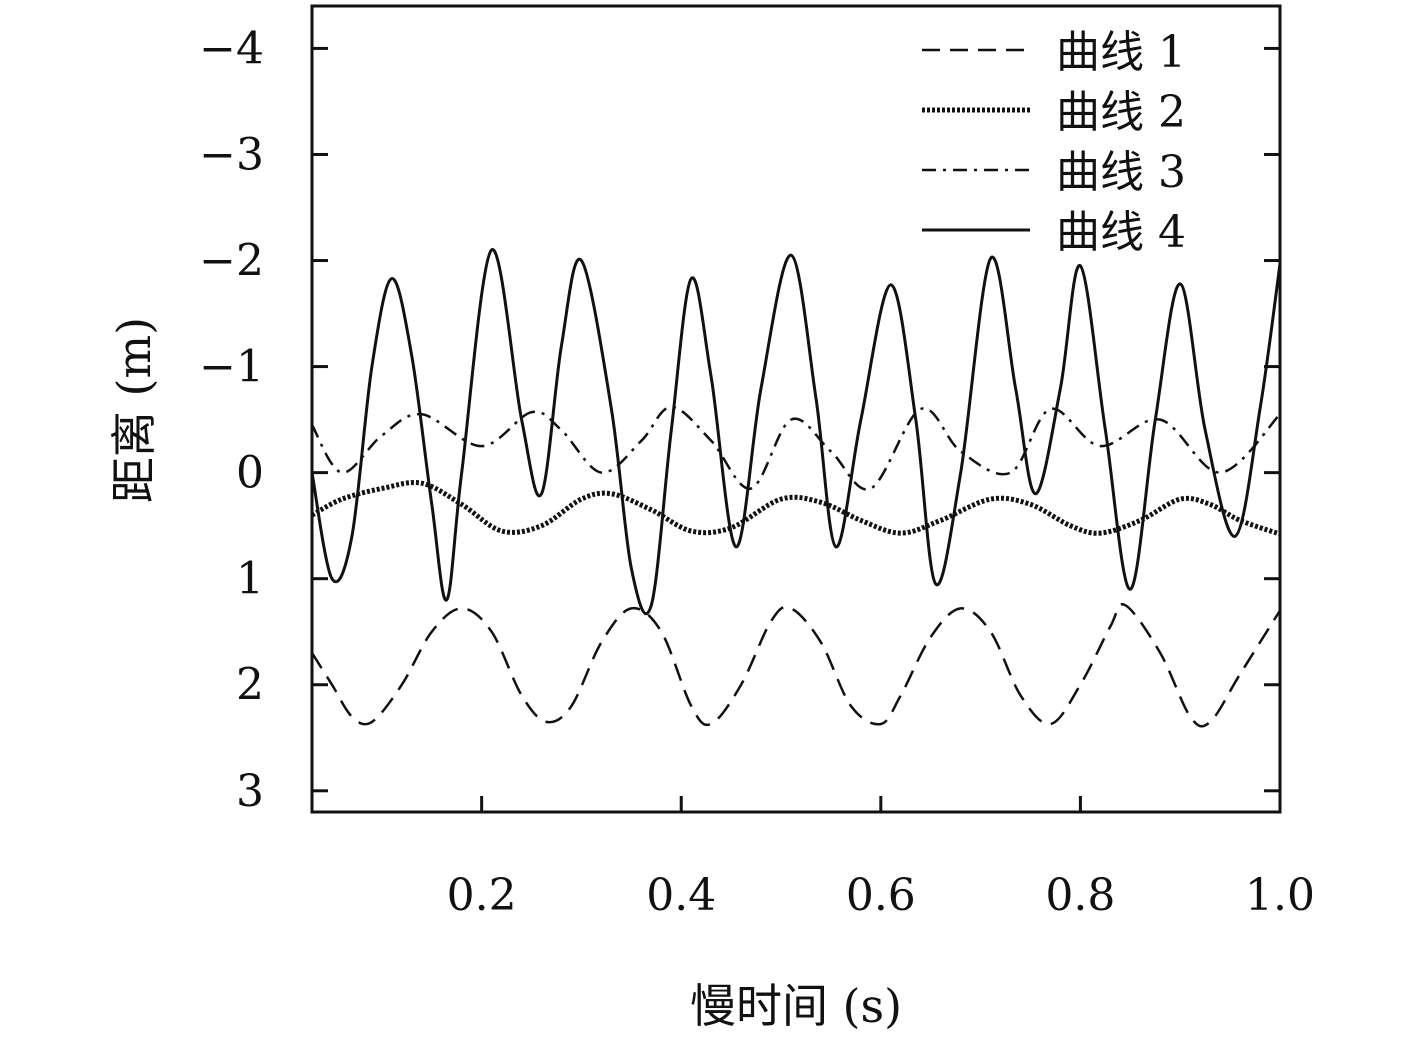  What do you see at coordinates (681, 895) in the screenshot?
I see `x-tick-label: 0.4` at bounding box center [681, 895].